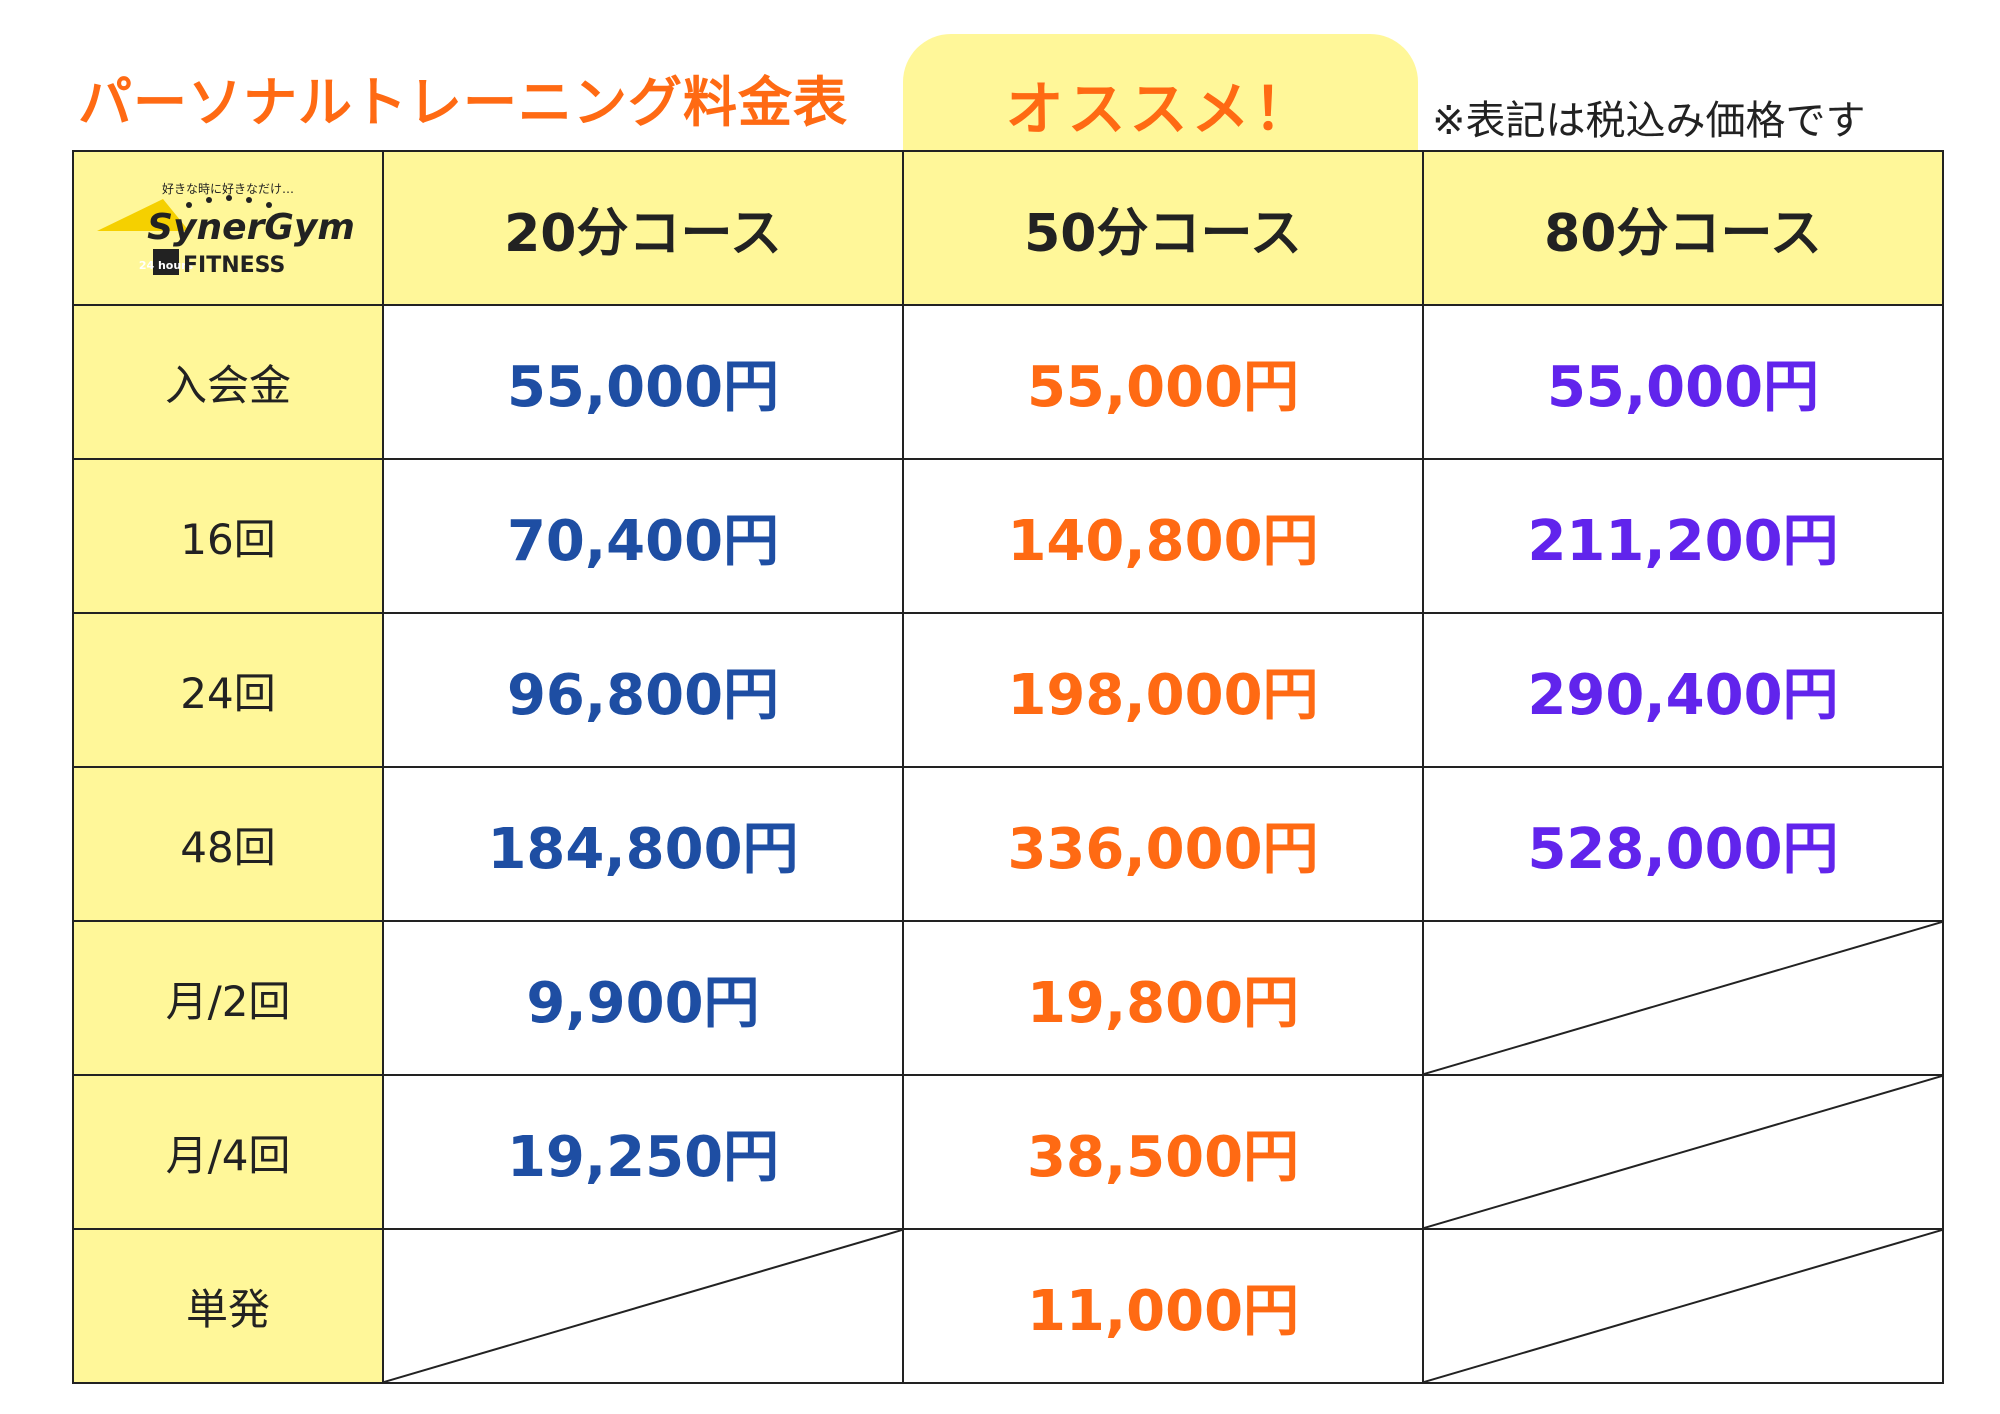 The height and width of the screenshot is (1414, 2000). I want to click on table-row: 24回 96,800円 198,000円 290,400円, so click(1008, 690).